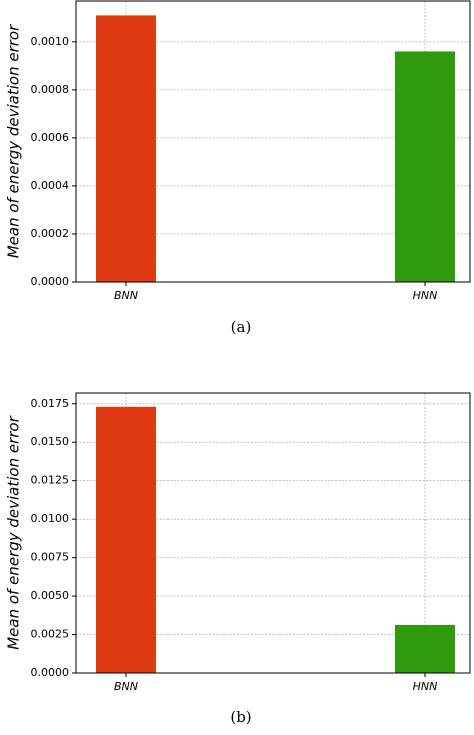  What do you see at coordinates (50, 634) in the screenshot?
I see `y-tick-label: 0.0025` at bounding box center [50, 634].